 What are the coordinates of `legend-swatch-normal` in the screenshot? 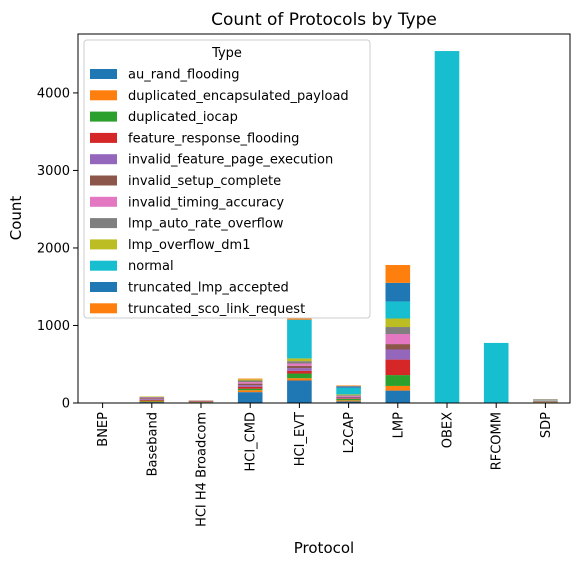 It's located at (103, 265).